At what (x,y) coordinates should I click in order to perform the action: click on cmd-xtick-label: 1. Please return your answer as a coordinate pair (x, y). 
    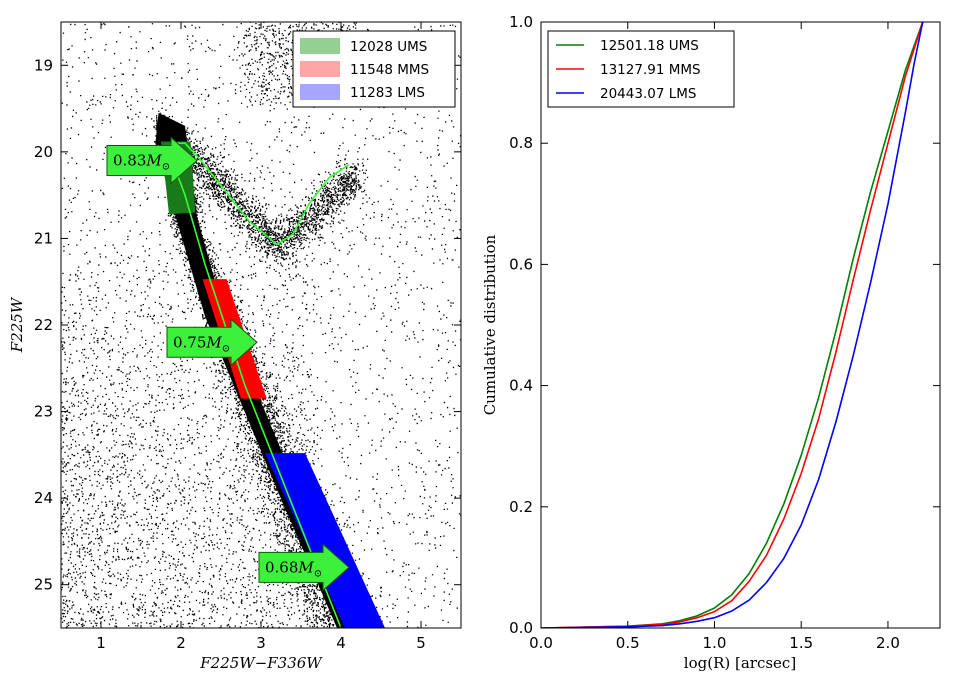
    Looking at the image, I should click on (101, 643).